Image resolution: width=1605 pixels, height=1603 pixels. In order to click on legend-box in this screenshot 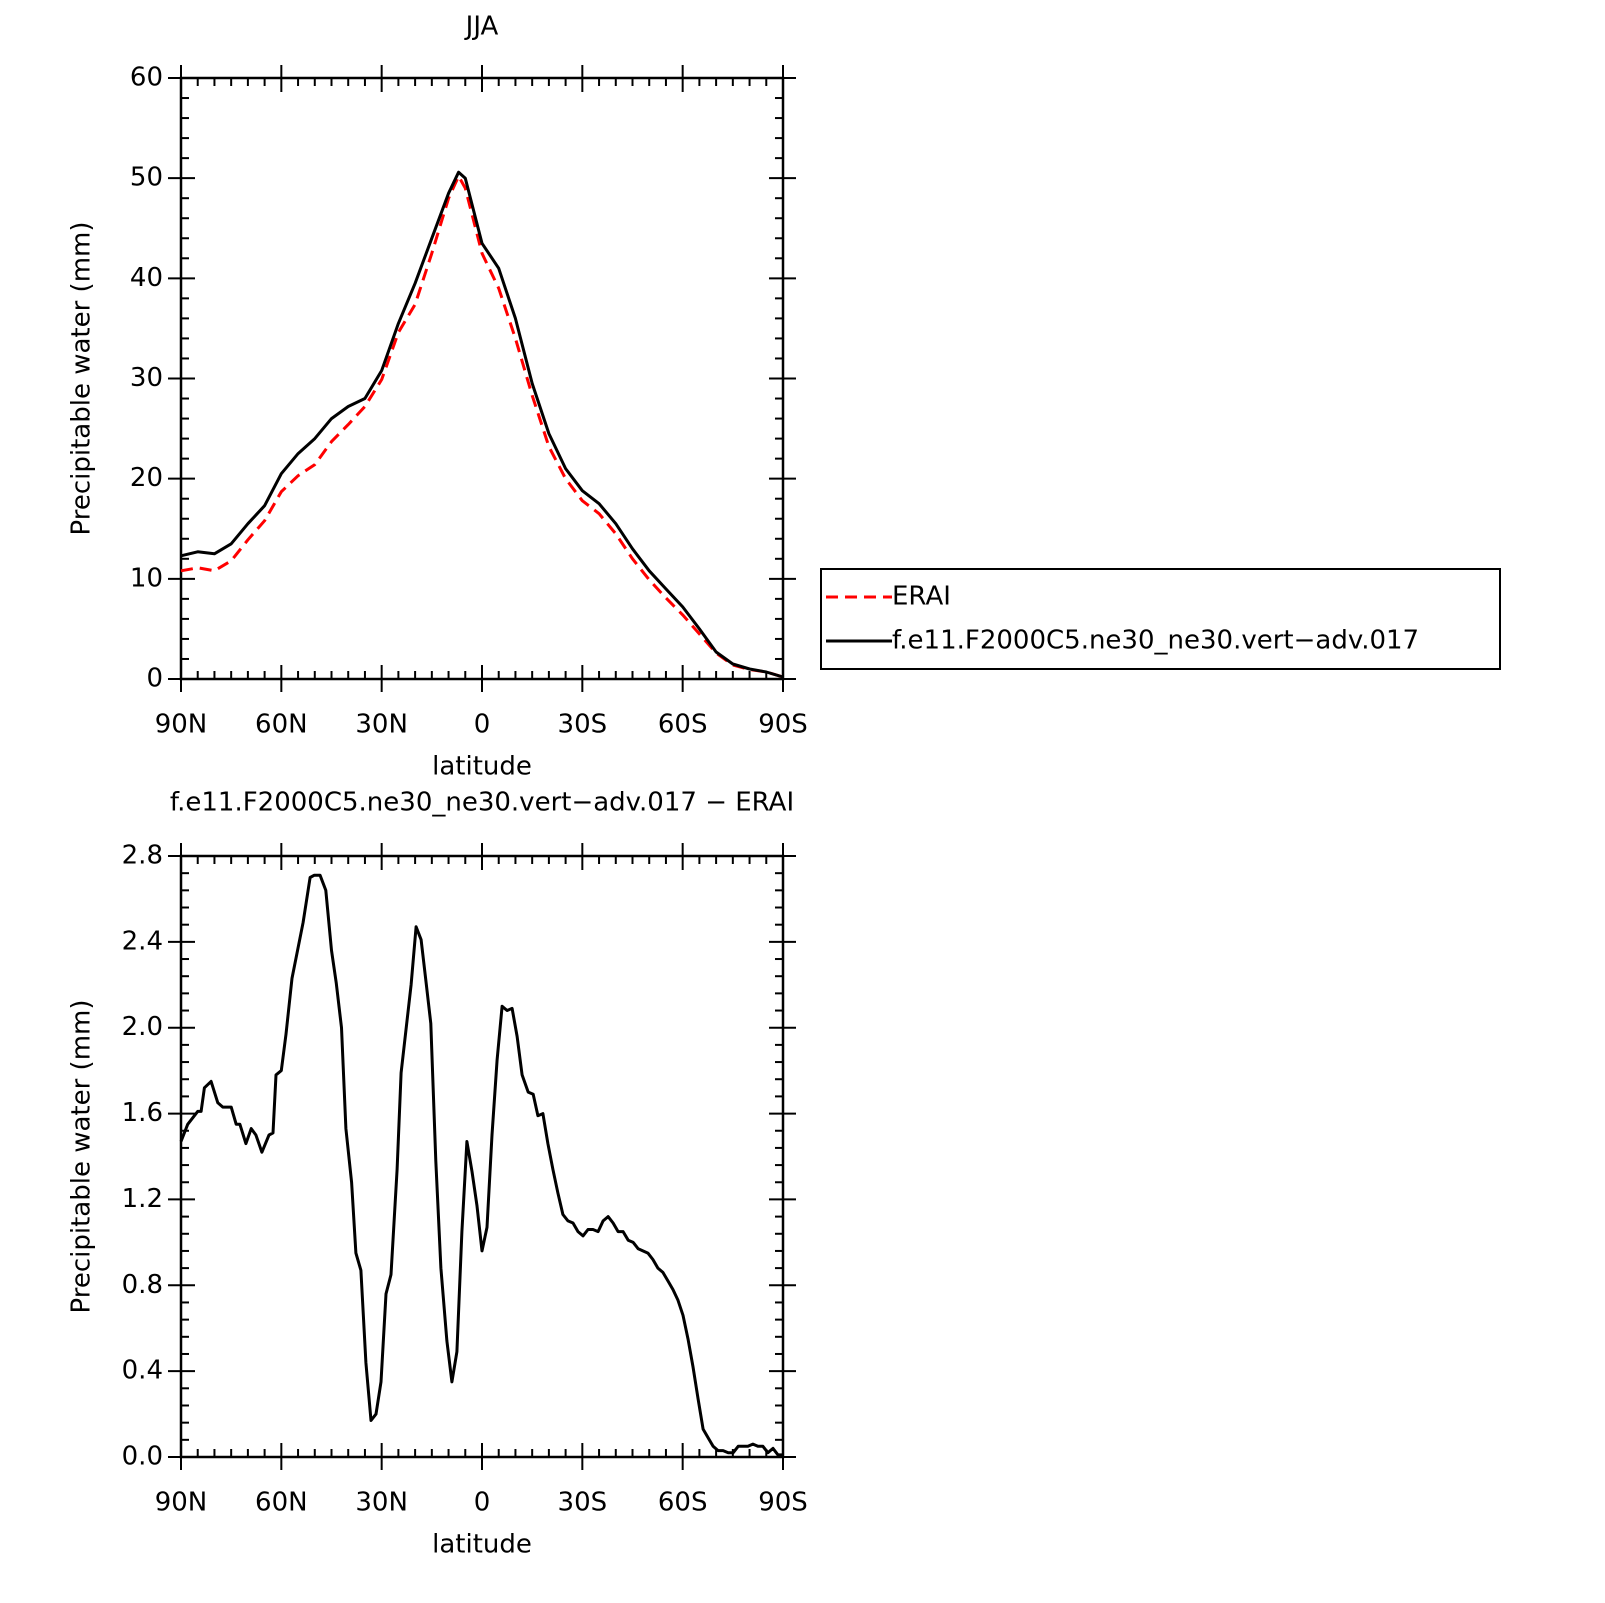, I will do `click(1160, 619)`.